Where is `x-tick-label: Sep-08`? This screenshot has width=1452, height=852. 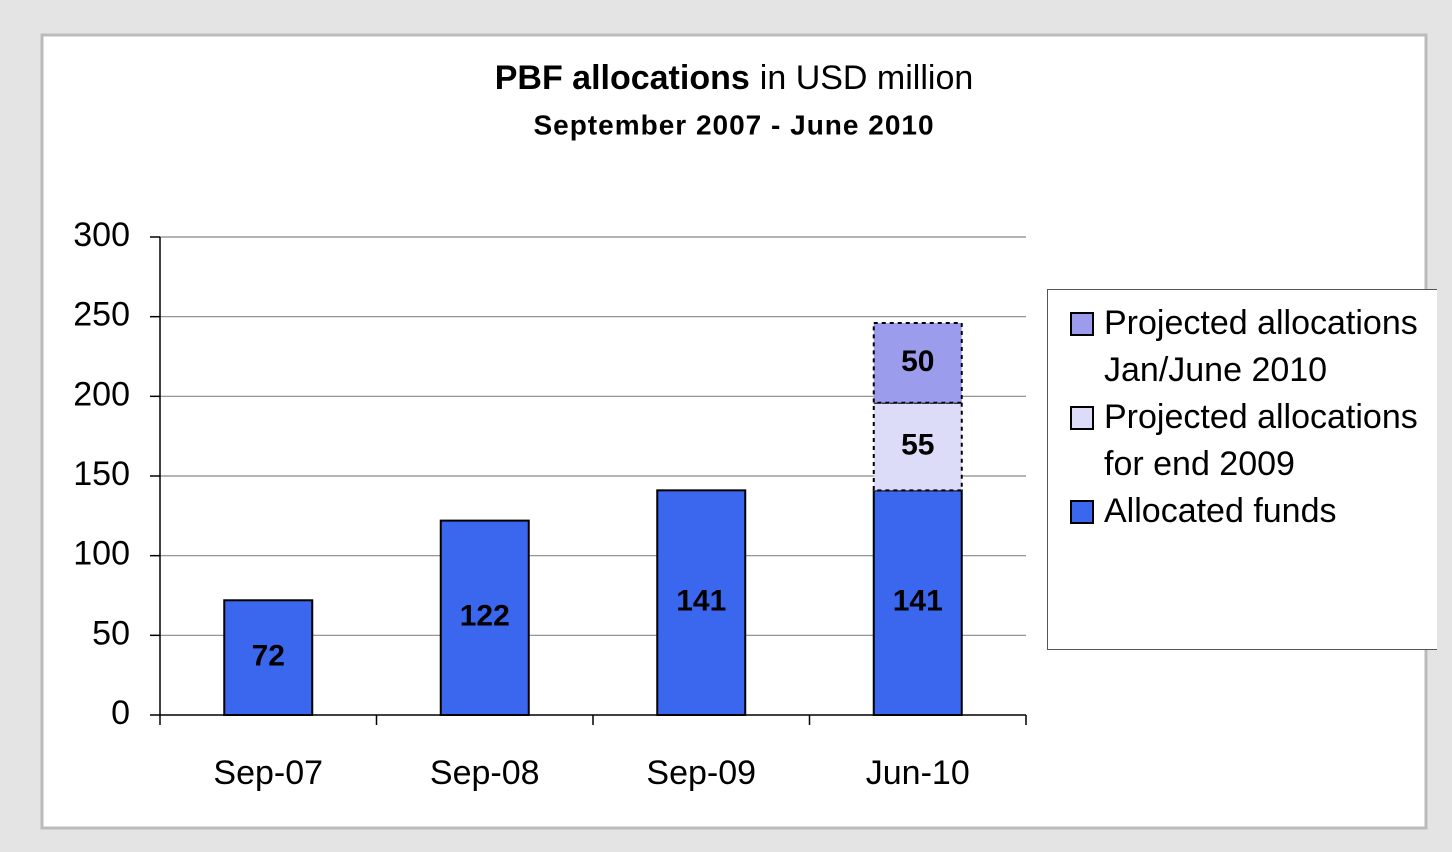
x-tick-label: Sep-08 is located at coordinates (485, 773).